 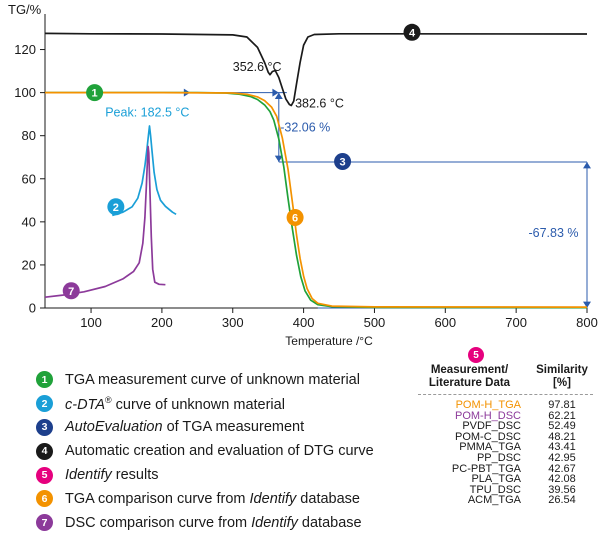 I want to click on y-tick-label: 120, so click(x=25, y=49).